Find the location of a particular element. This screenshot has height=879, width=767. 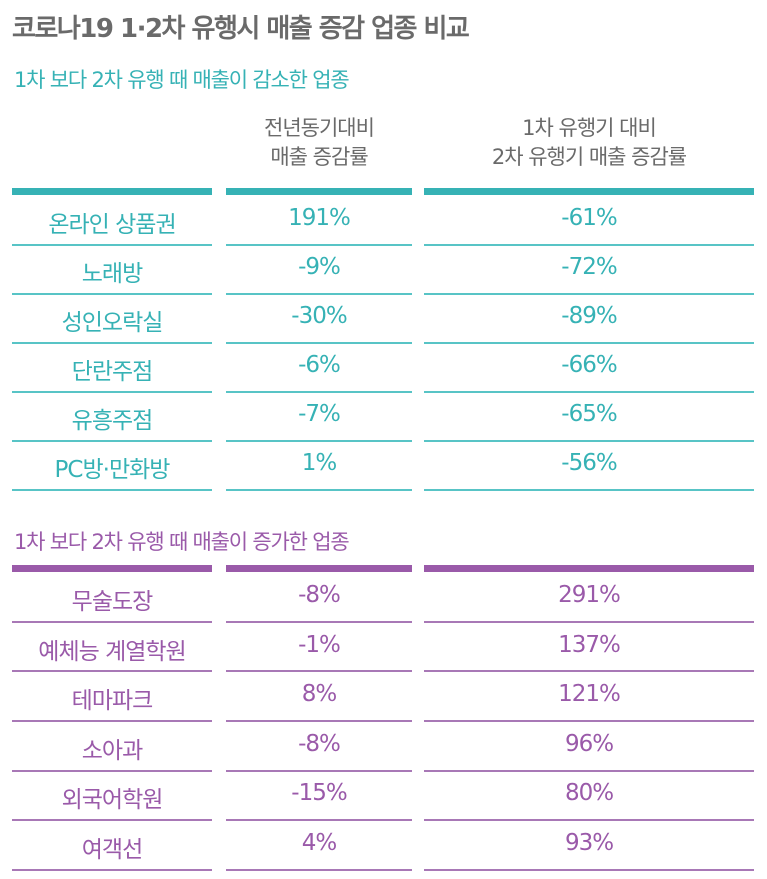

section-2-row-6-yoy-change: 4% is located at coordinates (319, 843).